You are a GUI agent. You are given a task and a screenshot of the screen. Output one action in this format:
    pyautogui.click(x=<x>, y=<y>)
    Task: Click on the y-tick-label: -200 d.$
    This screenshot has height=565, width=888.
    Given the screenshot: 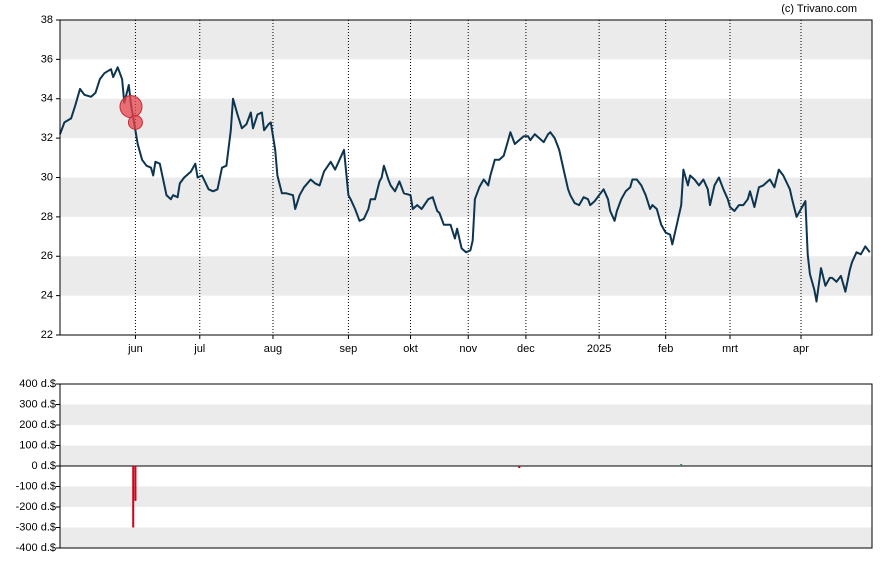 What is the action you would take?
    pyautogui.click(x=36, y=507)
    